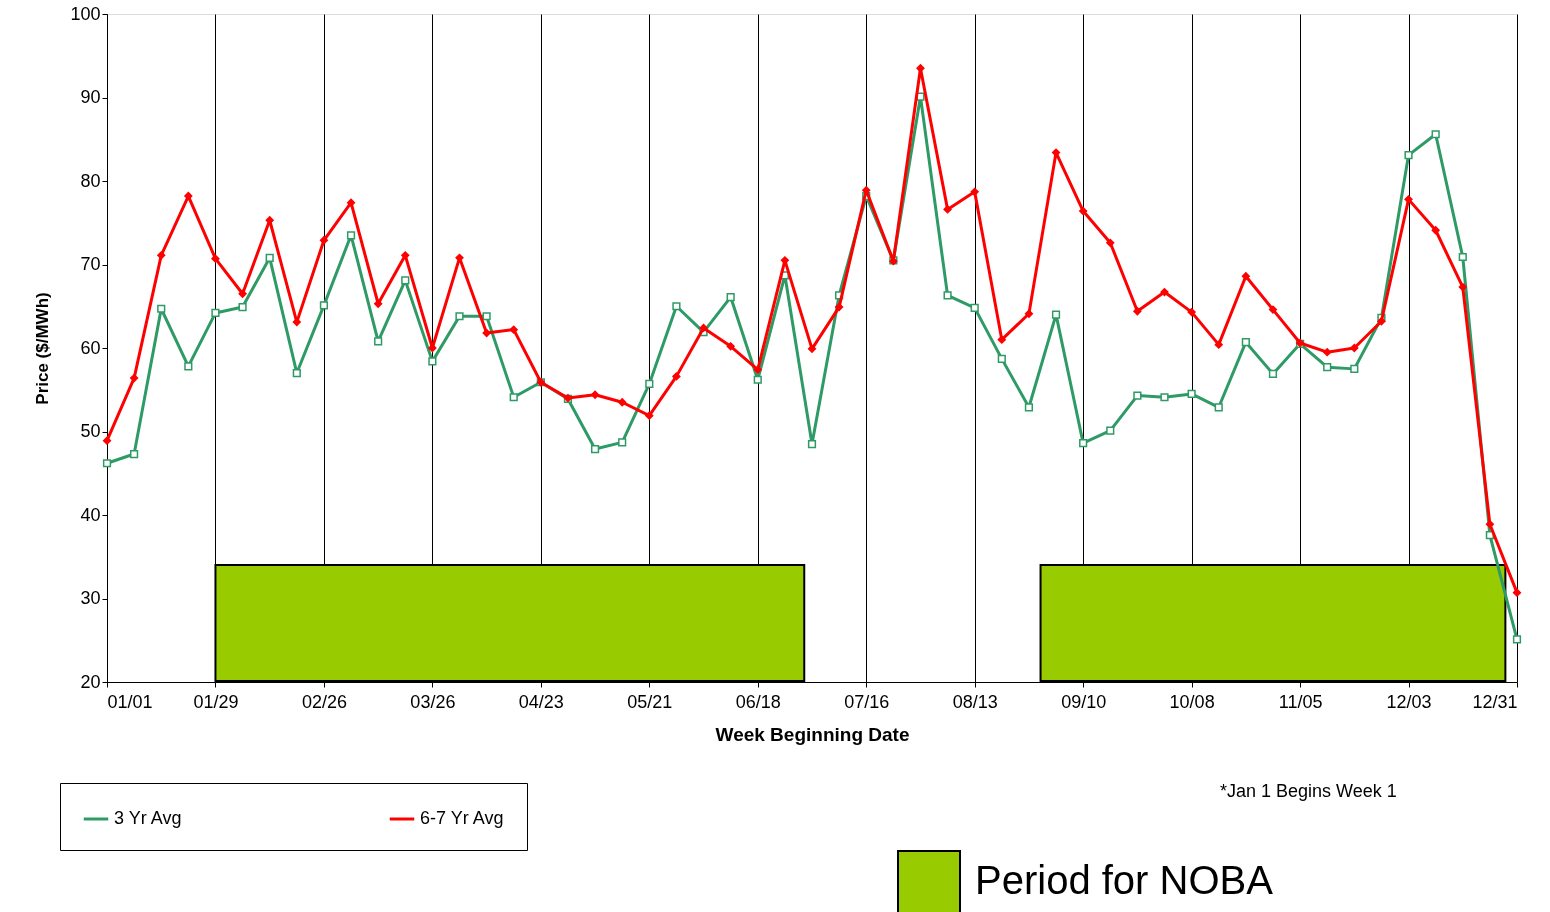  What do you see at coordinates (85, 13) in the screenshot?
I see `y-tick-label: 100` at bounding box center [85, 13].